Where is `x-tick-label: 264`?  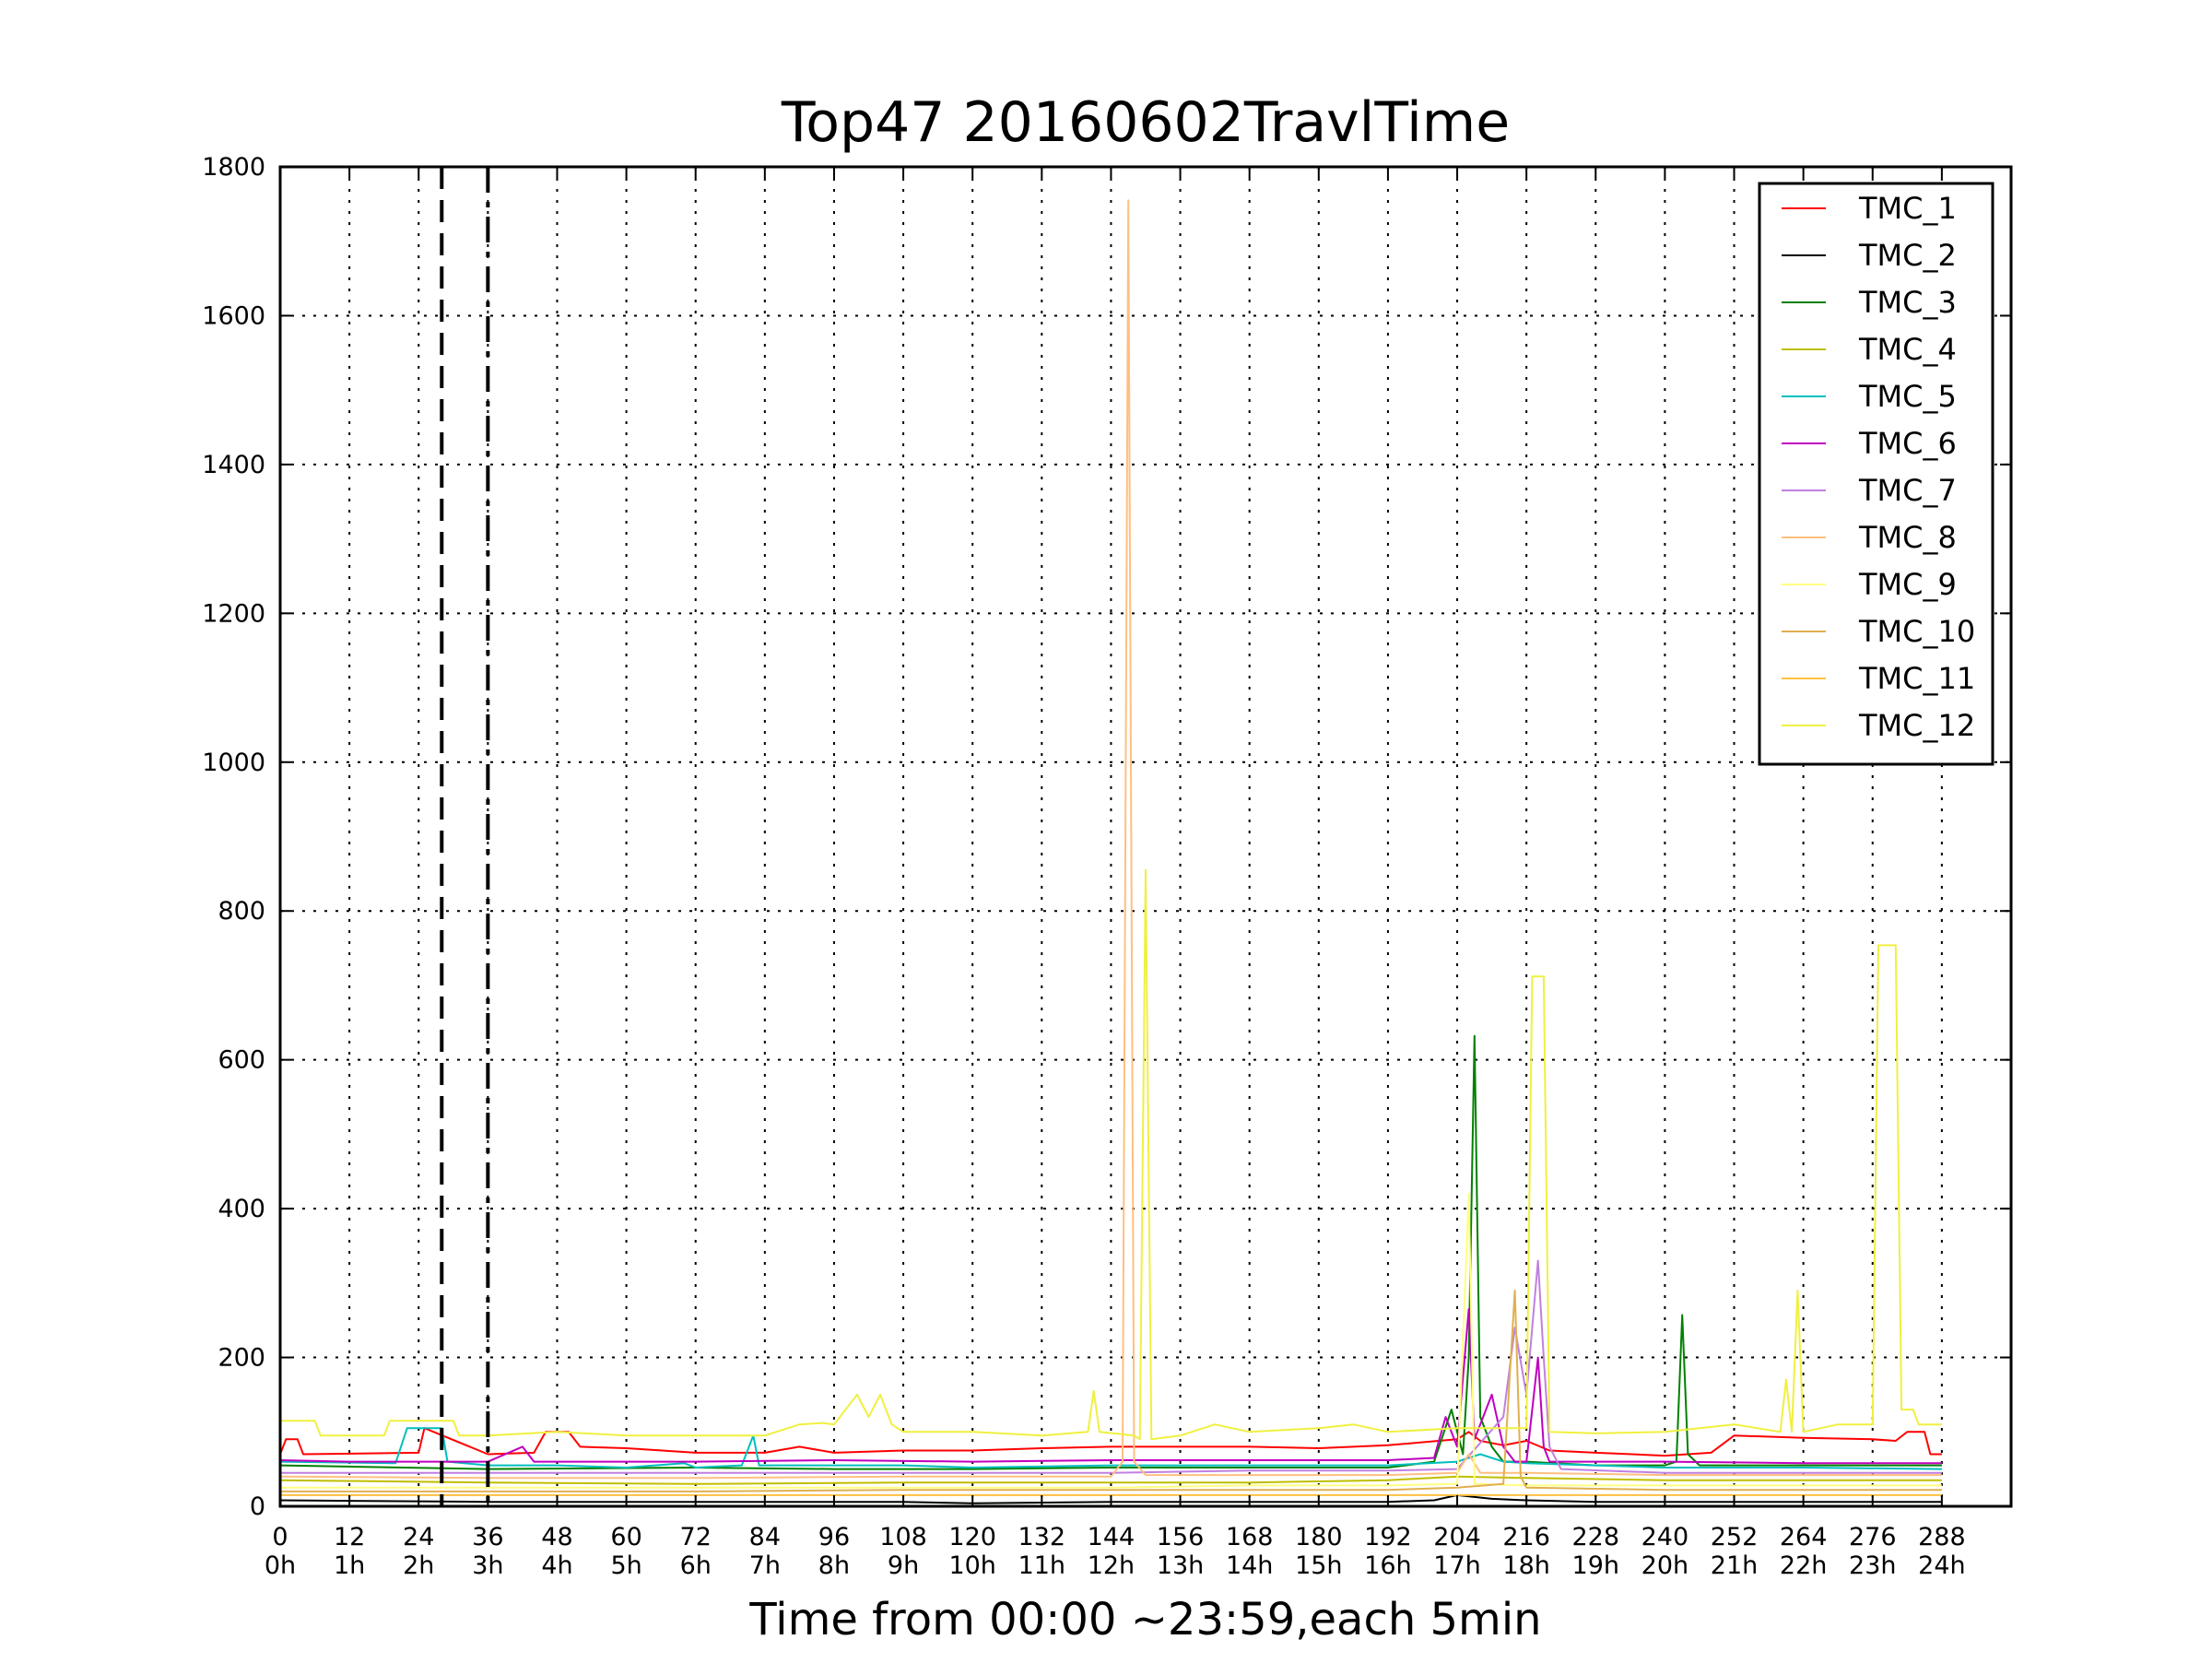
x-tick-label: 264 is located at coordinates (1804, 1537).